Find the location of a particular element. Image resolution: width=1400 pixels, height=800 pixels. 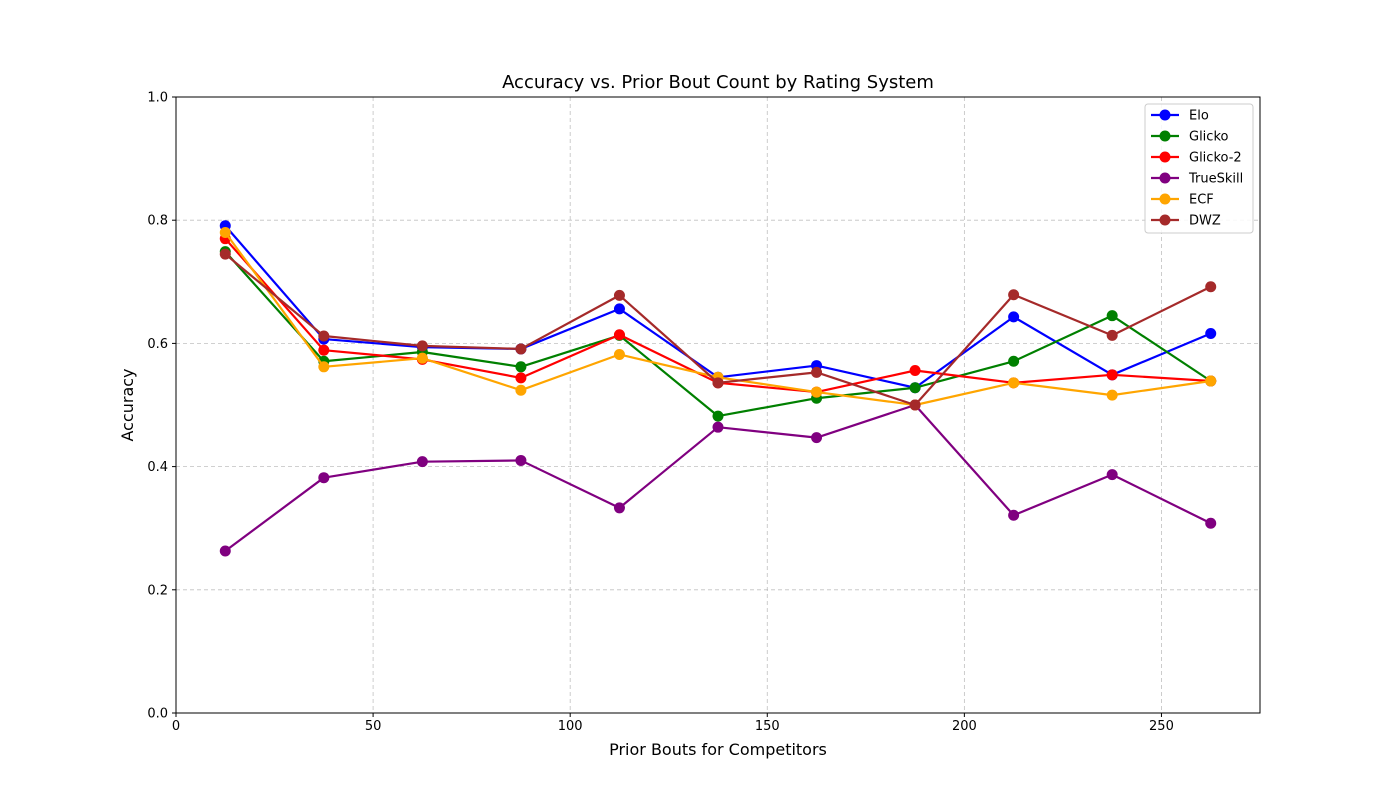

legend-entry-ecf: ECF is located at coordinates (1182, 200).